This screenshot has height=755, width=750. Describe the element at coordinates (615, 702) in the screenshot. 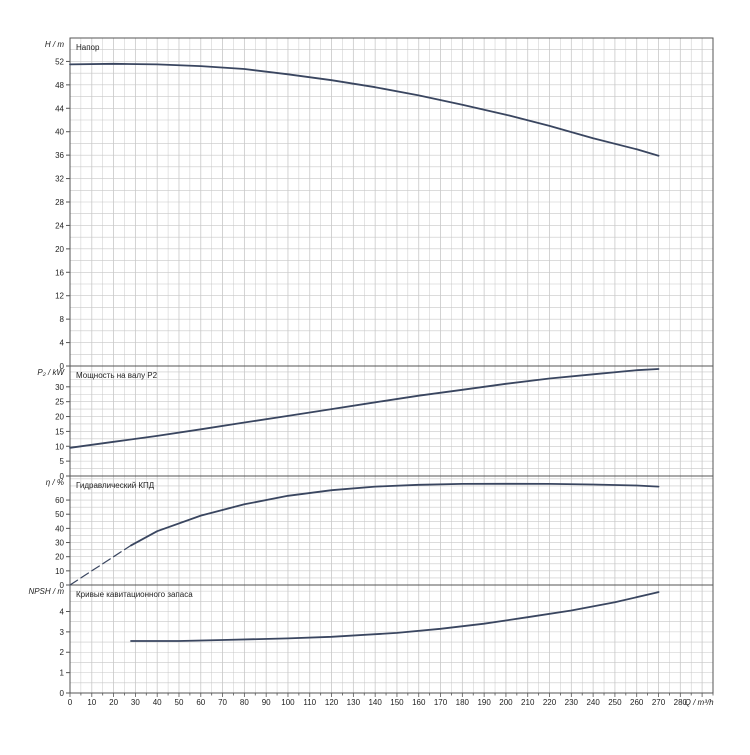

I see `x-tick-label: 250` at that location.